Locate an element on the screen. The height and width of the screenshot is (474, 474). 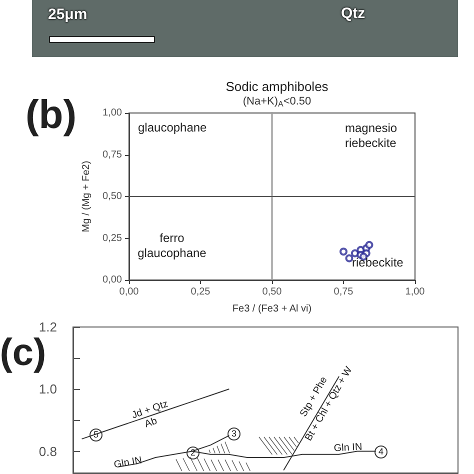
y-tick-label: 1,00 is located at coordinates (112, 113).